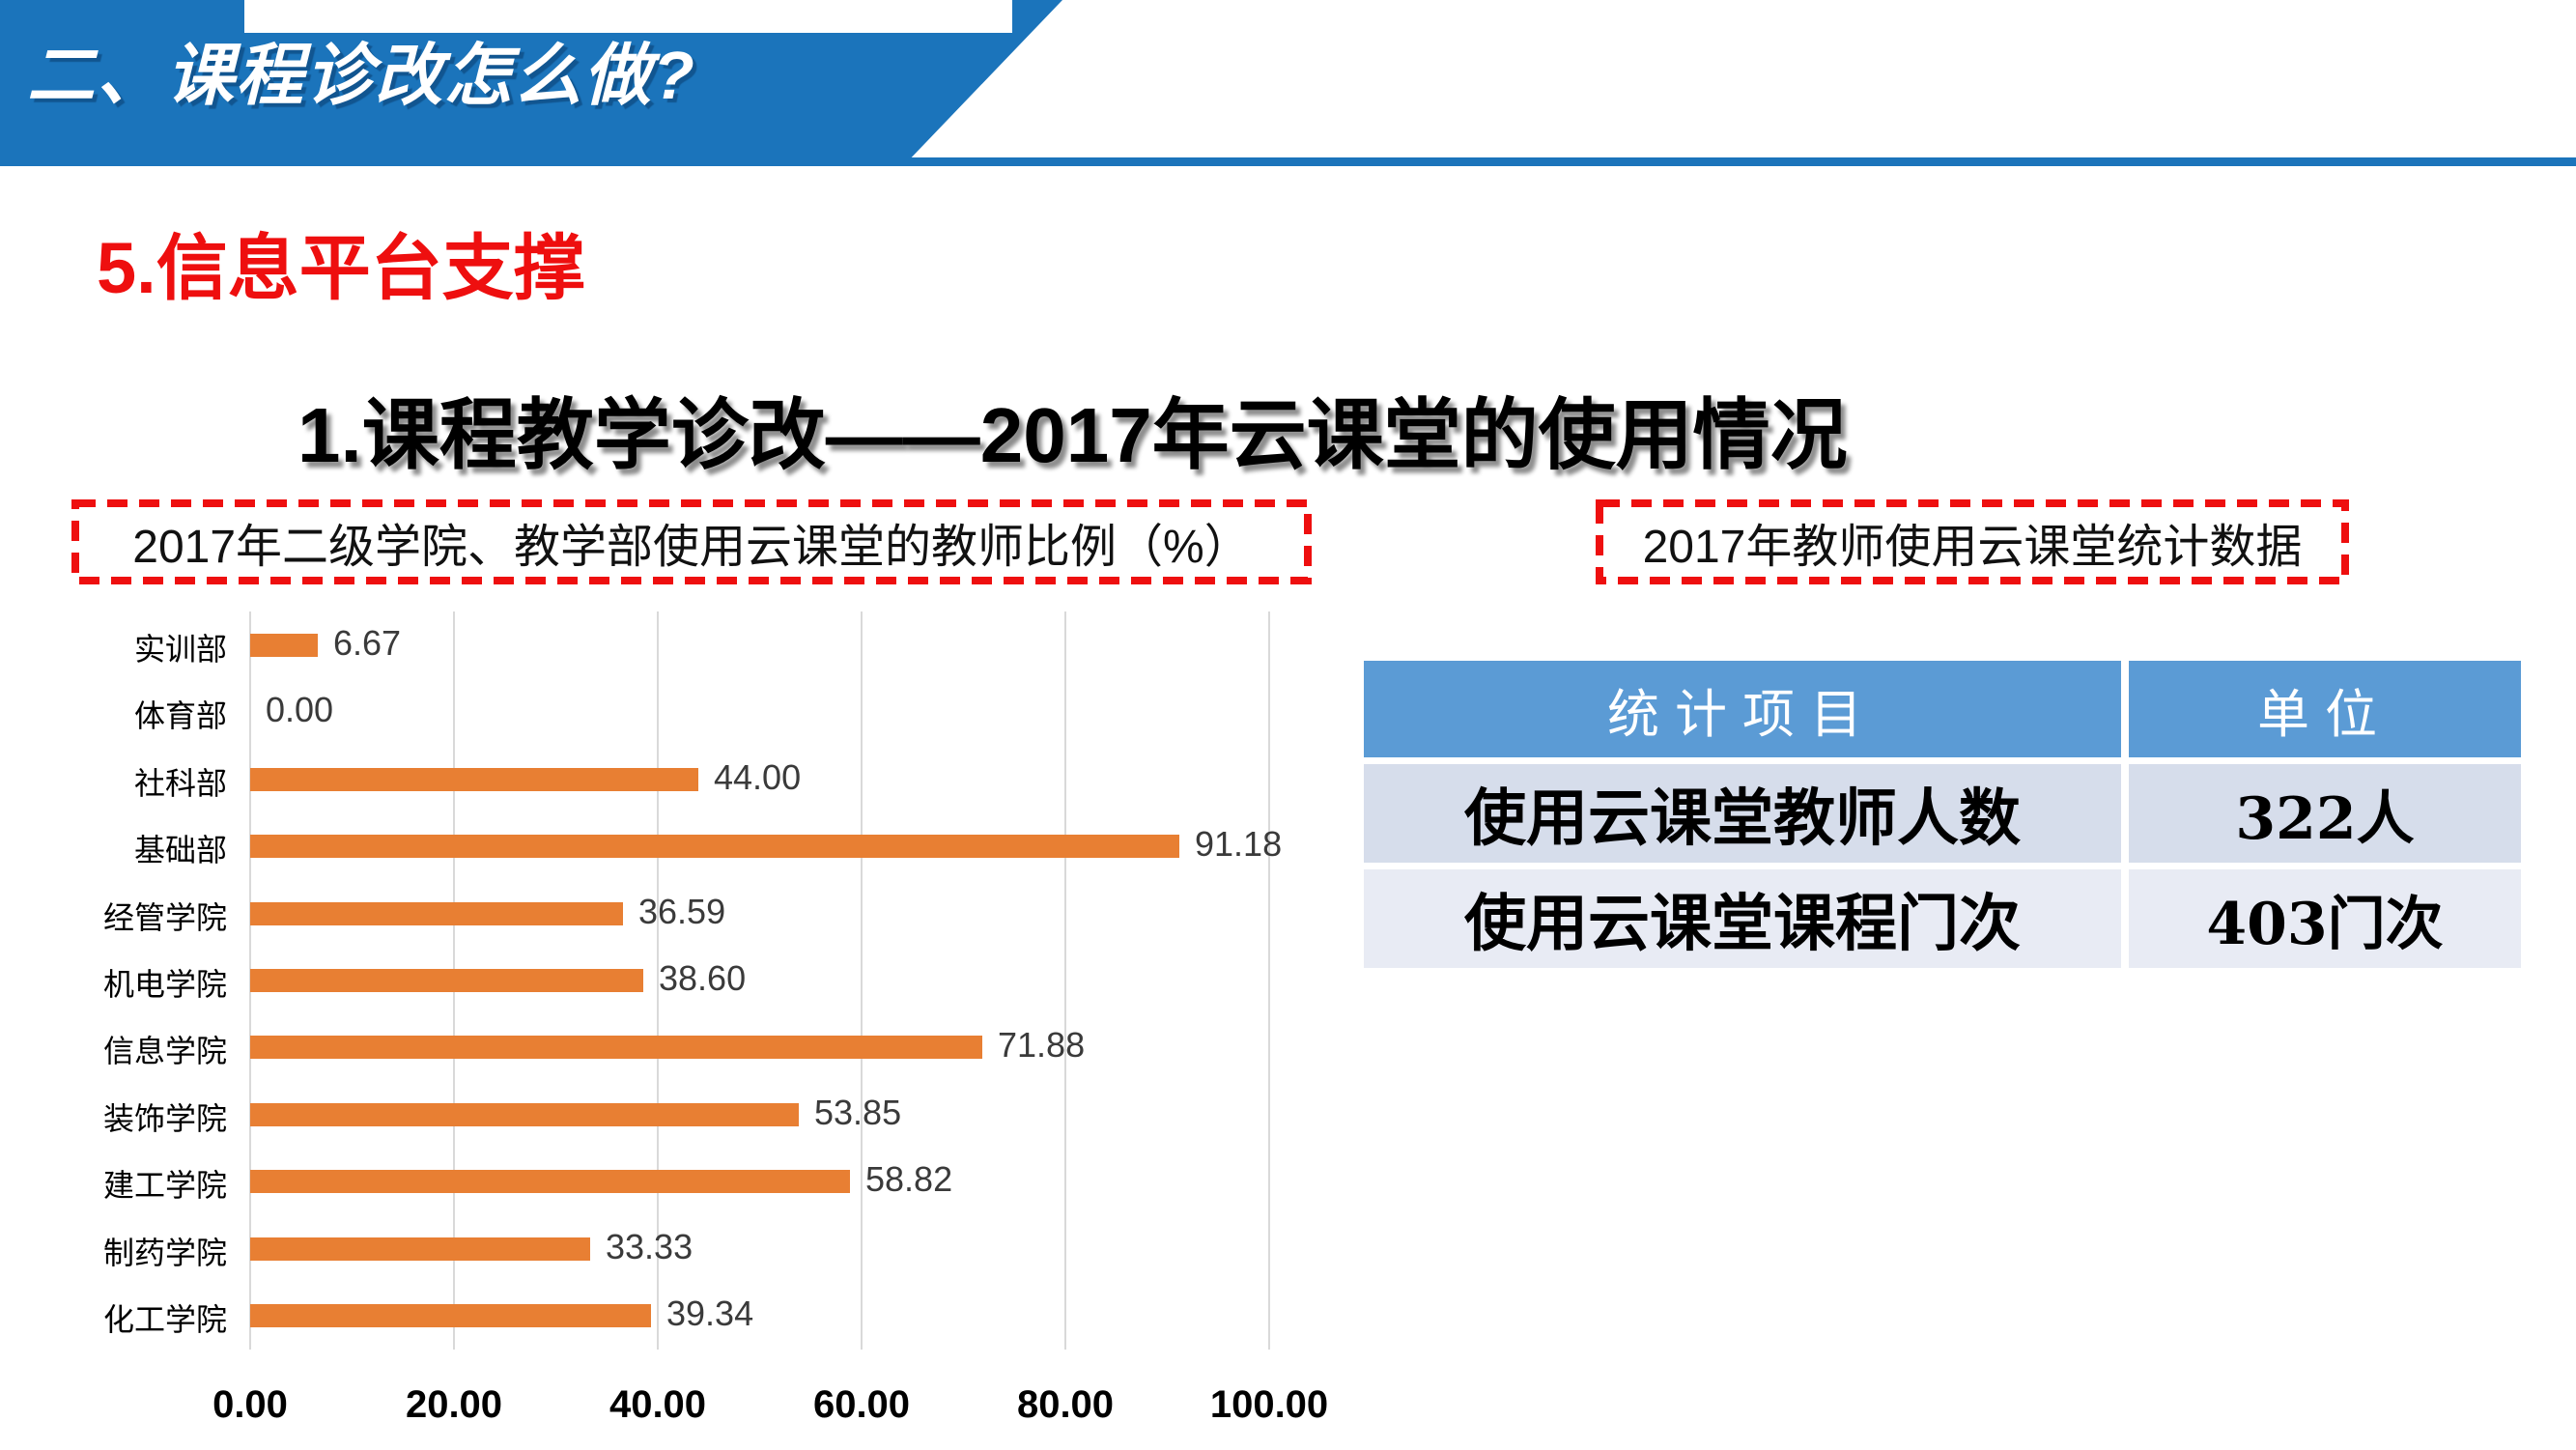  I want to click on bar-value-label: 38.60, so click(703, 978).